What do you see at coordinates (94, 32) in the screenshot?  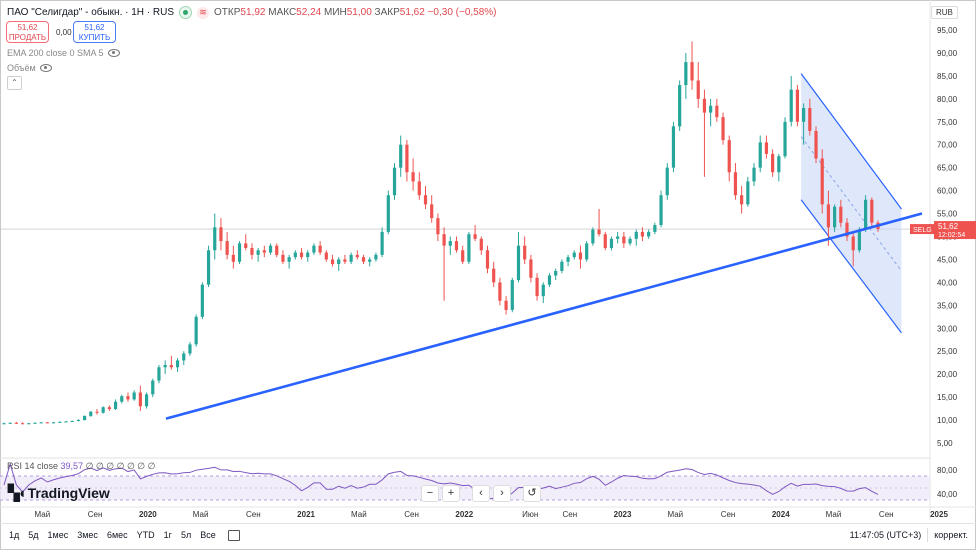 I see `buy-button: 51,62 КУПИТЬ` at bounding box center [94, 32].